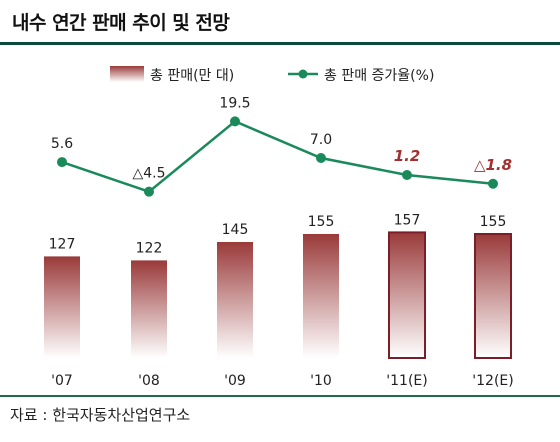 The height and width of the screenshot is (442, 560). What do you see at coordinates (407, 220) in the screenshot?
I see `bar-value-label-4: 157` at bounding box center [407, 220].